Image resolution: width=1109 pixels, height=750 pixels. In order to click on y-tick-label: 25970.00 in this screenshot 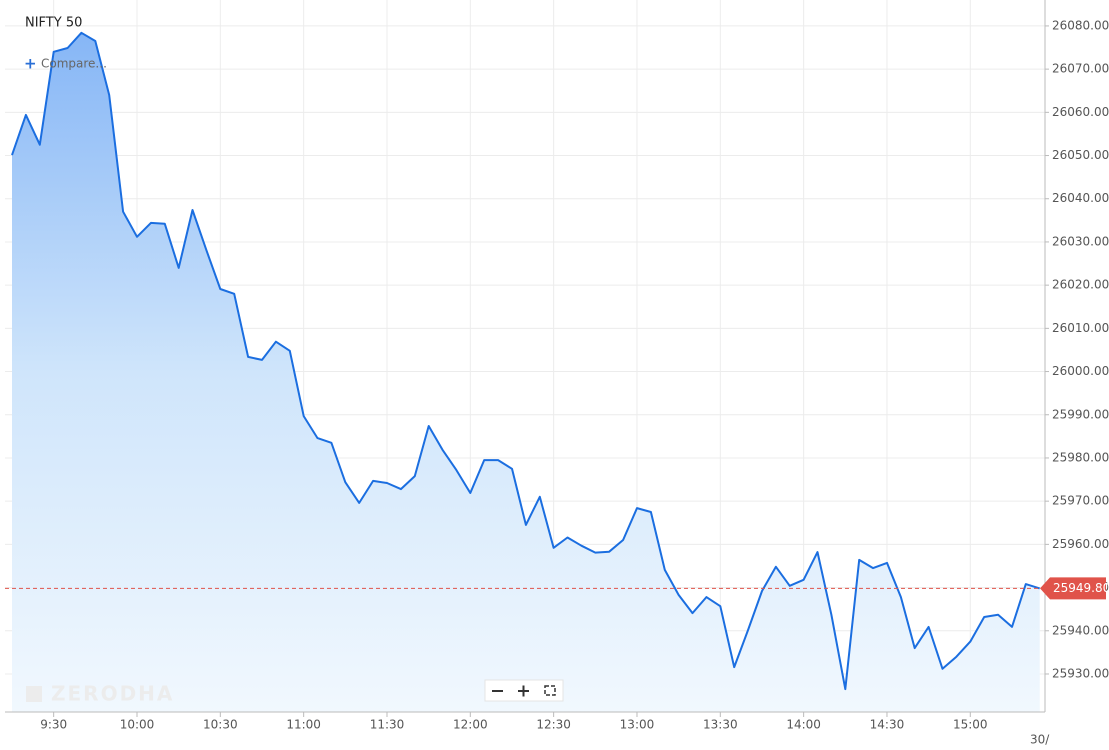, I will do `click(1080, 501)`.